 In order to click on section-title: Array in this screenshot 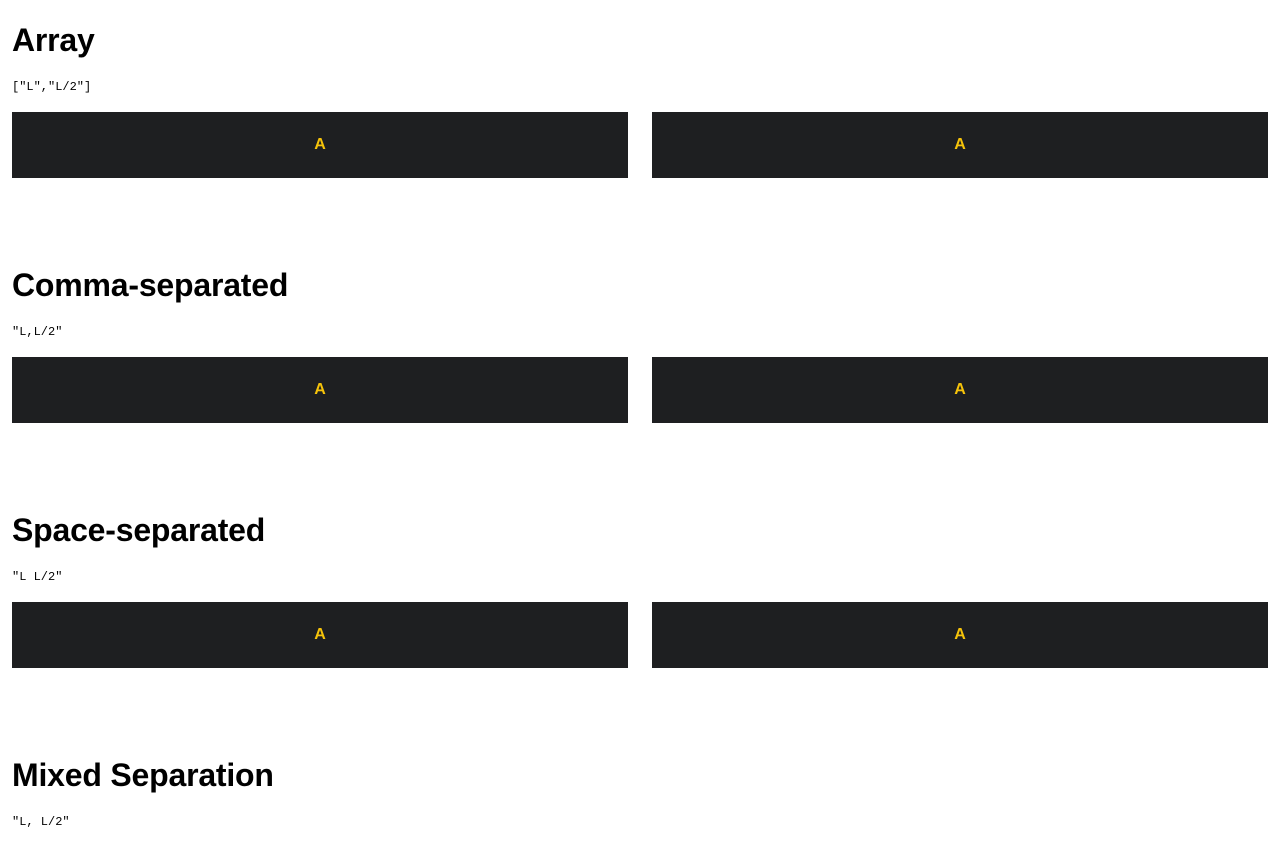, I will do `click(53, 40)`.